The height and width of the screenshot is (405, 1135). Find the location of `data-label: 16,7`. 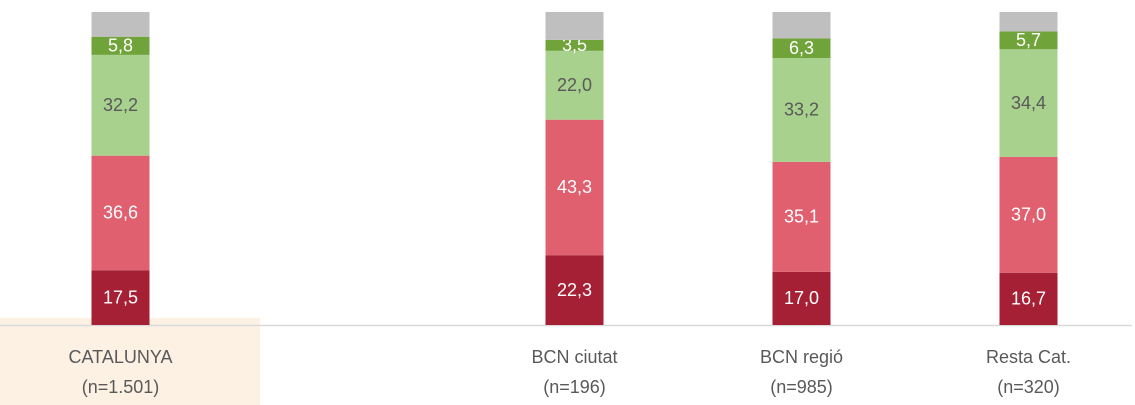

data-label: 16,7 is located at coordinates (1028, 299).